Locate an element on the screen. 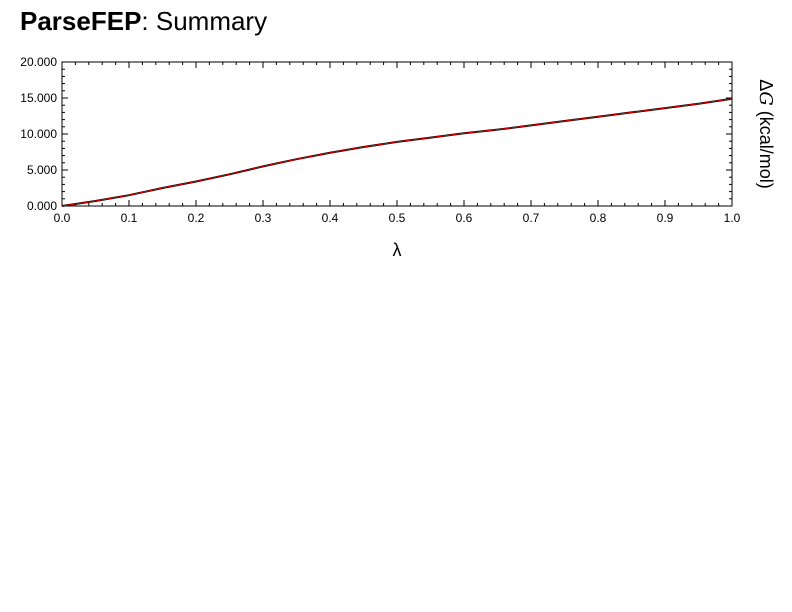 The image size is (792, 612). y-tick-label: 15.000 is located at coordinates (38, 98).